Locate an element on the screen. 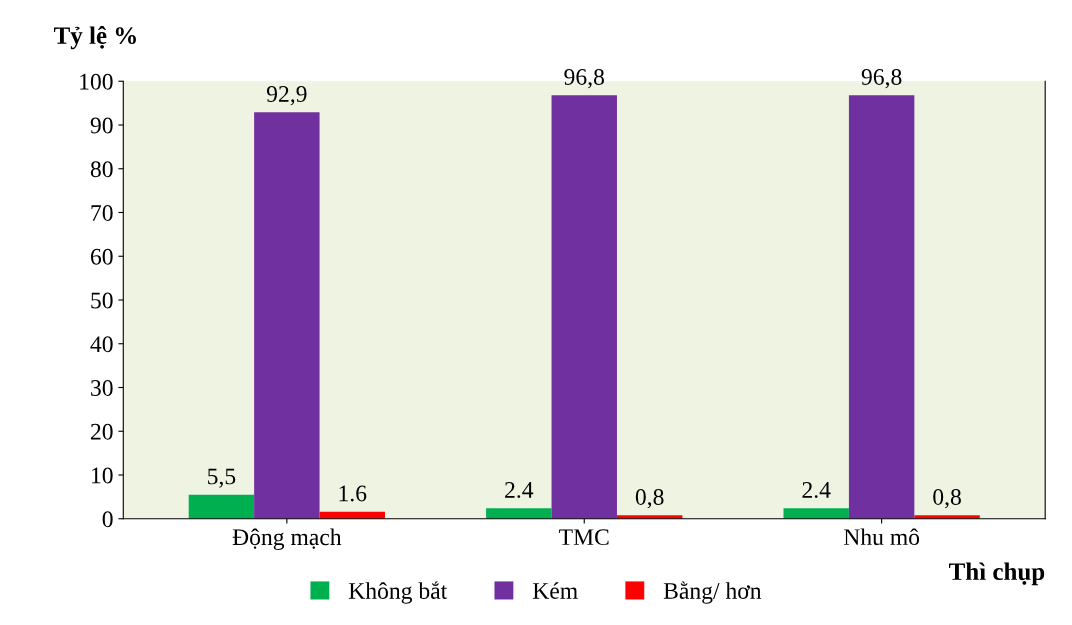 This screenshot has width=1072, height=625. y-tick-label: 20 is located at coordinates (101, 431).